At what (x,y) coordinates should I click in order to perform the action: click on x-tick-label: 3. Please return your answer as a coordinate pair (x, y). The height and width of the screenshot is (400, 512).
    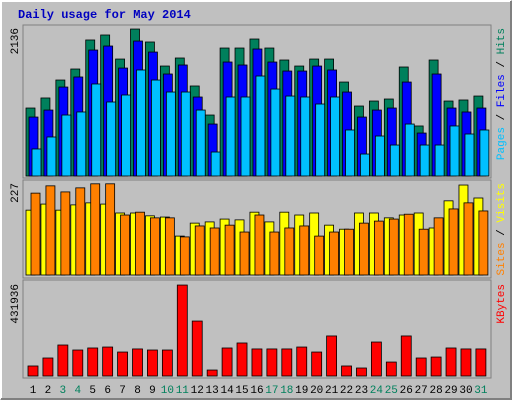
    Looking at the image, I should click on (63, 391).